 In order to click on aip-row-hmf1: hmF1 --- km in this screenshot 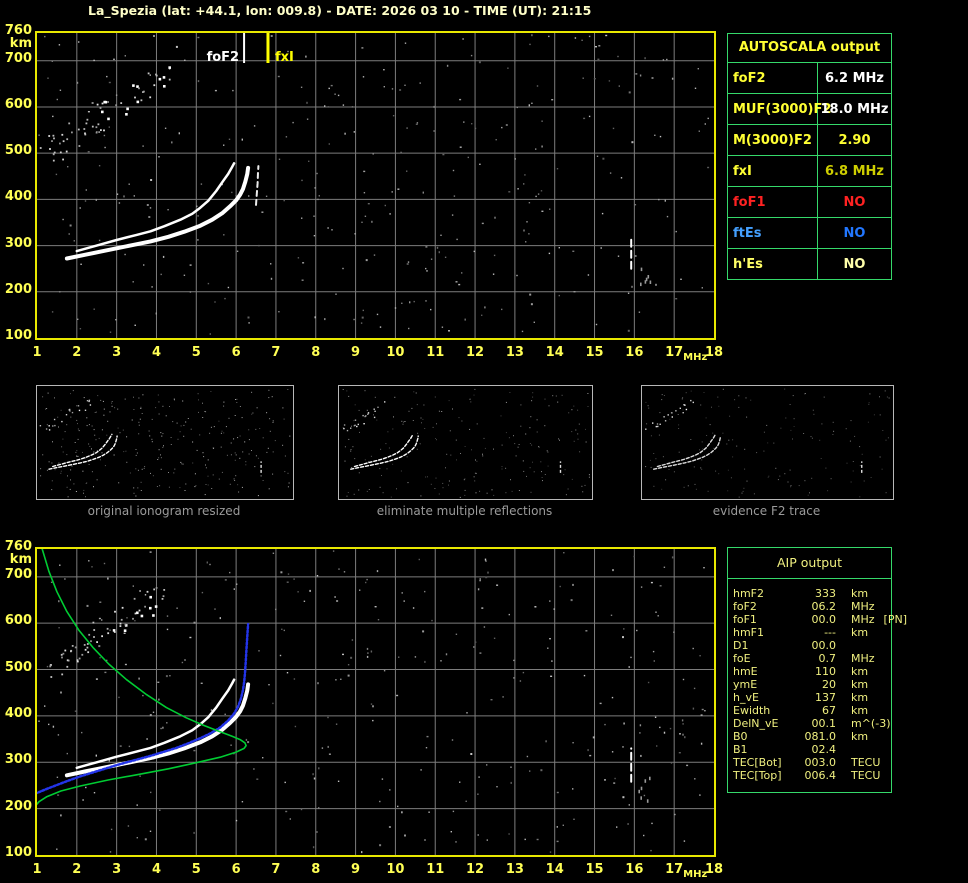, I will do `click(812, 632)`.